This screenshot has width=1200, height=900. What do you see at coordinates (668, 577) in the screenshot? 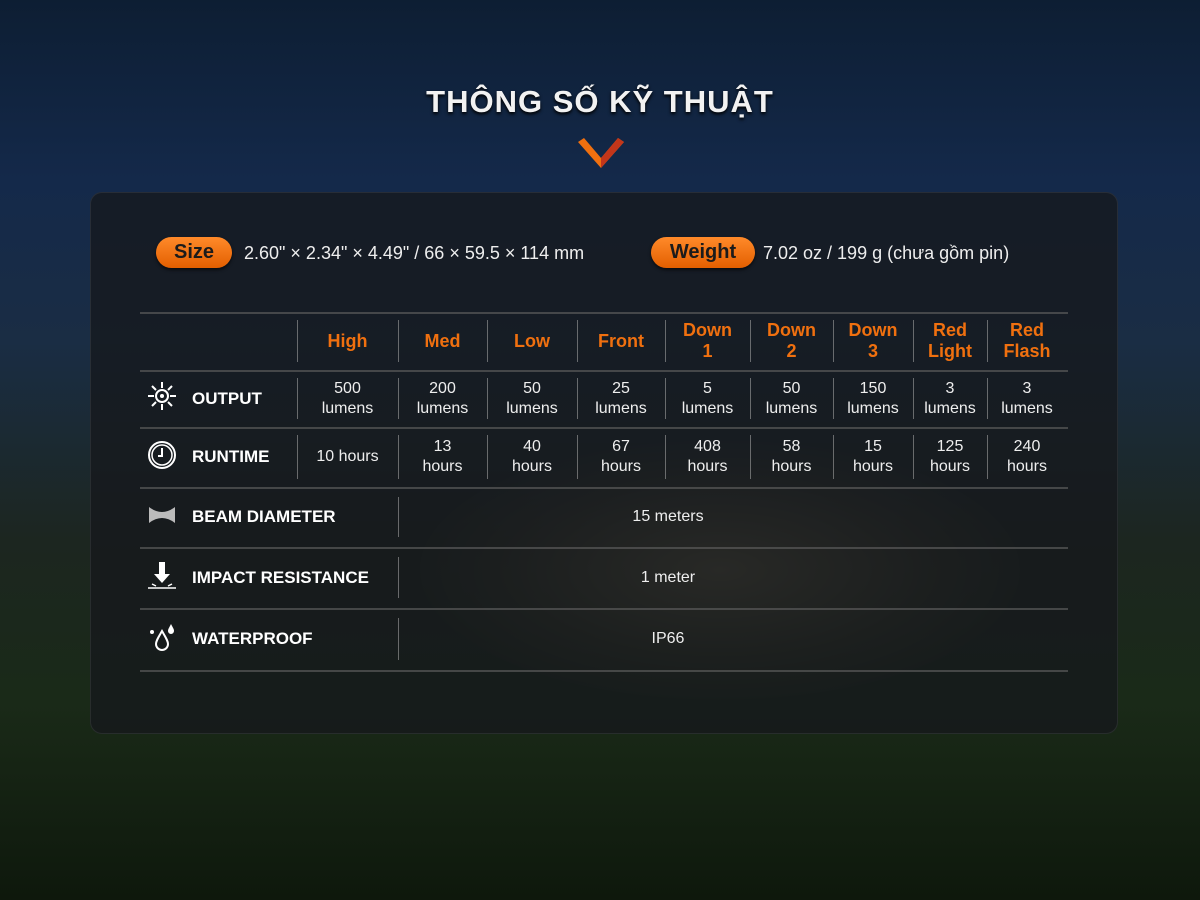
I see `impact-value: 1 meter` at bounding box center [668, 577].